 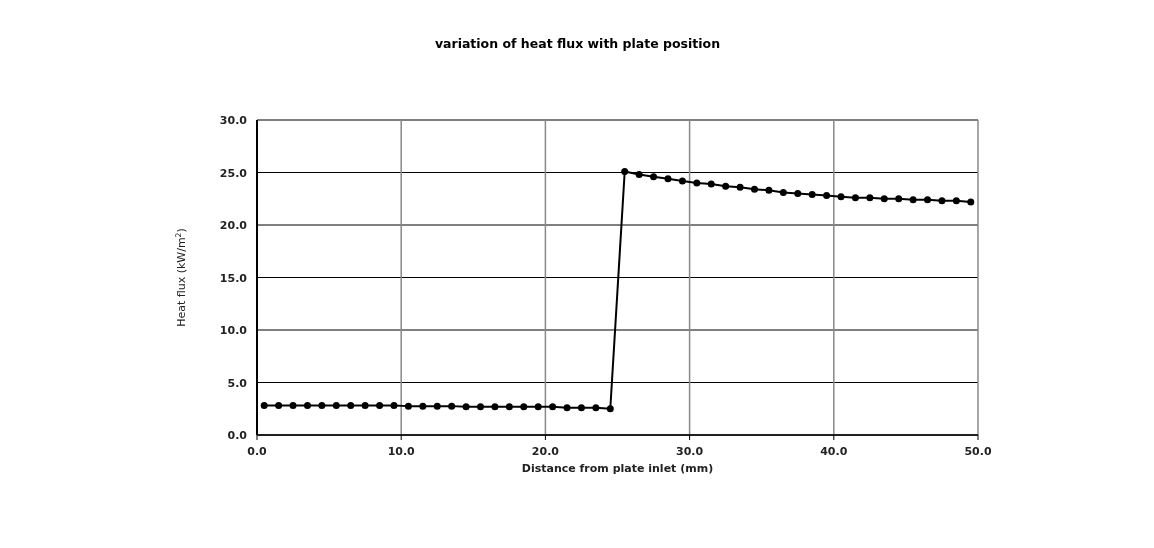 I want to click on x-tick-label: 50.0, so click(x=978, y=451).